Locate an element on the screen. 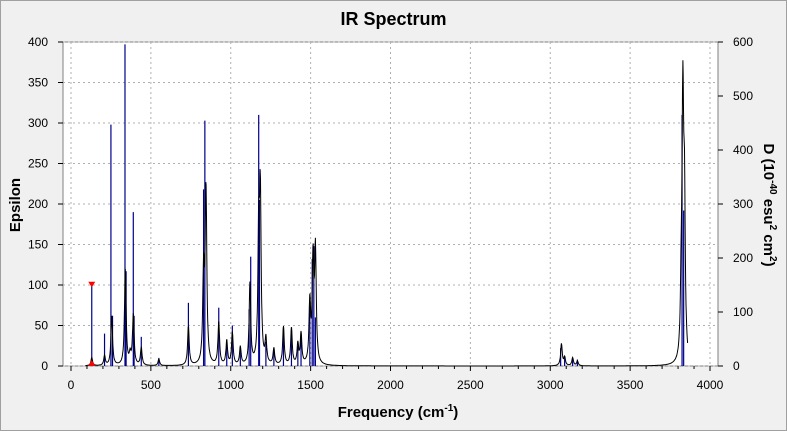 This screenshot has height=431, width=787. x-tick-label: 2500 is located at coordinates (470, 385).